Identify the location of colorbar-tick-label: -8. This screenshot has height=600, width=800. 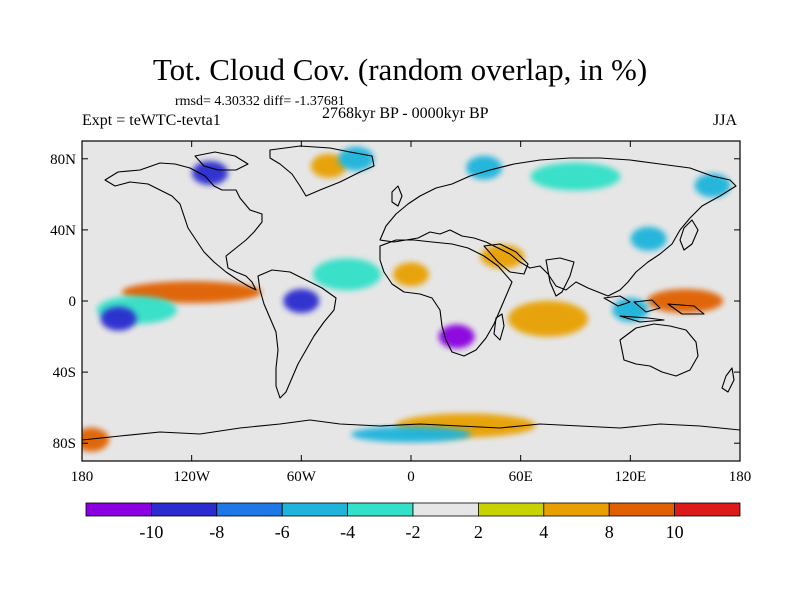
(216, 532).